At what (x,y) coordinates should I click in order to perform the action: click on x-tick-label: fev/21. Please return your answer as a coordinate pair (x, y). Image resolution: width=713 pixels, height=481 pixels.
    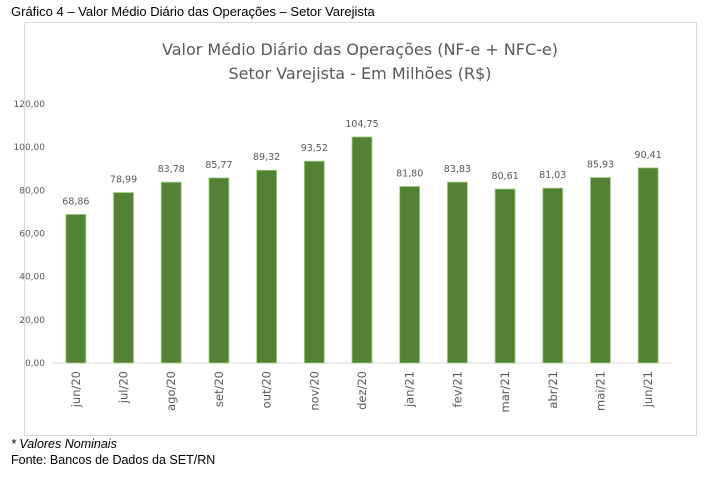
    Looking at the image, I should click on (457, 389).